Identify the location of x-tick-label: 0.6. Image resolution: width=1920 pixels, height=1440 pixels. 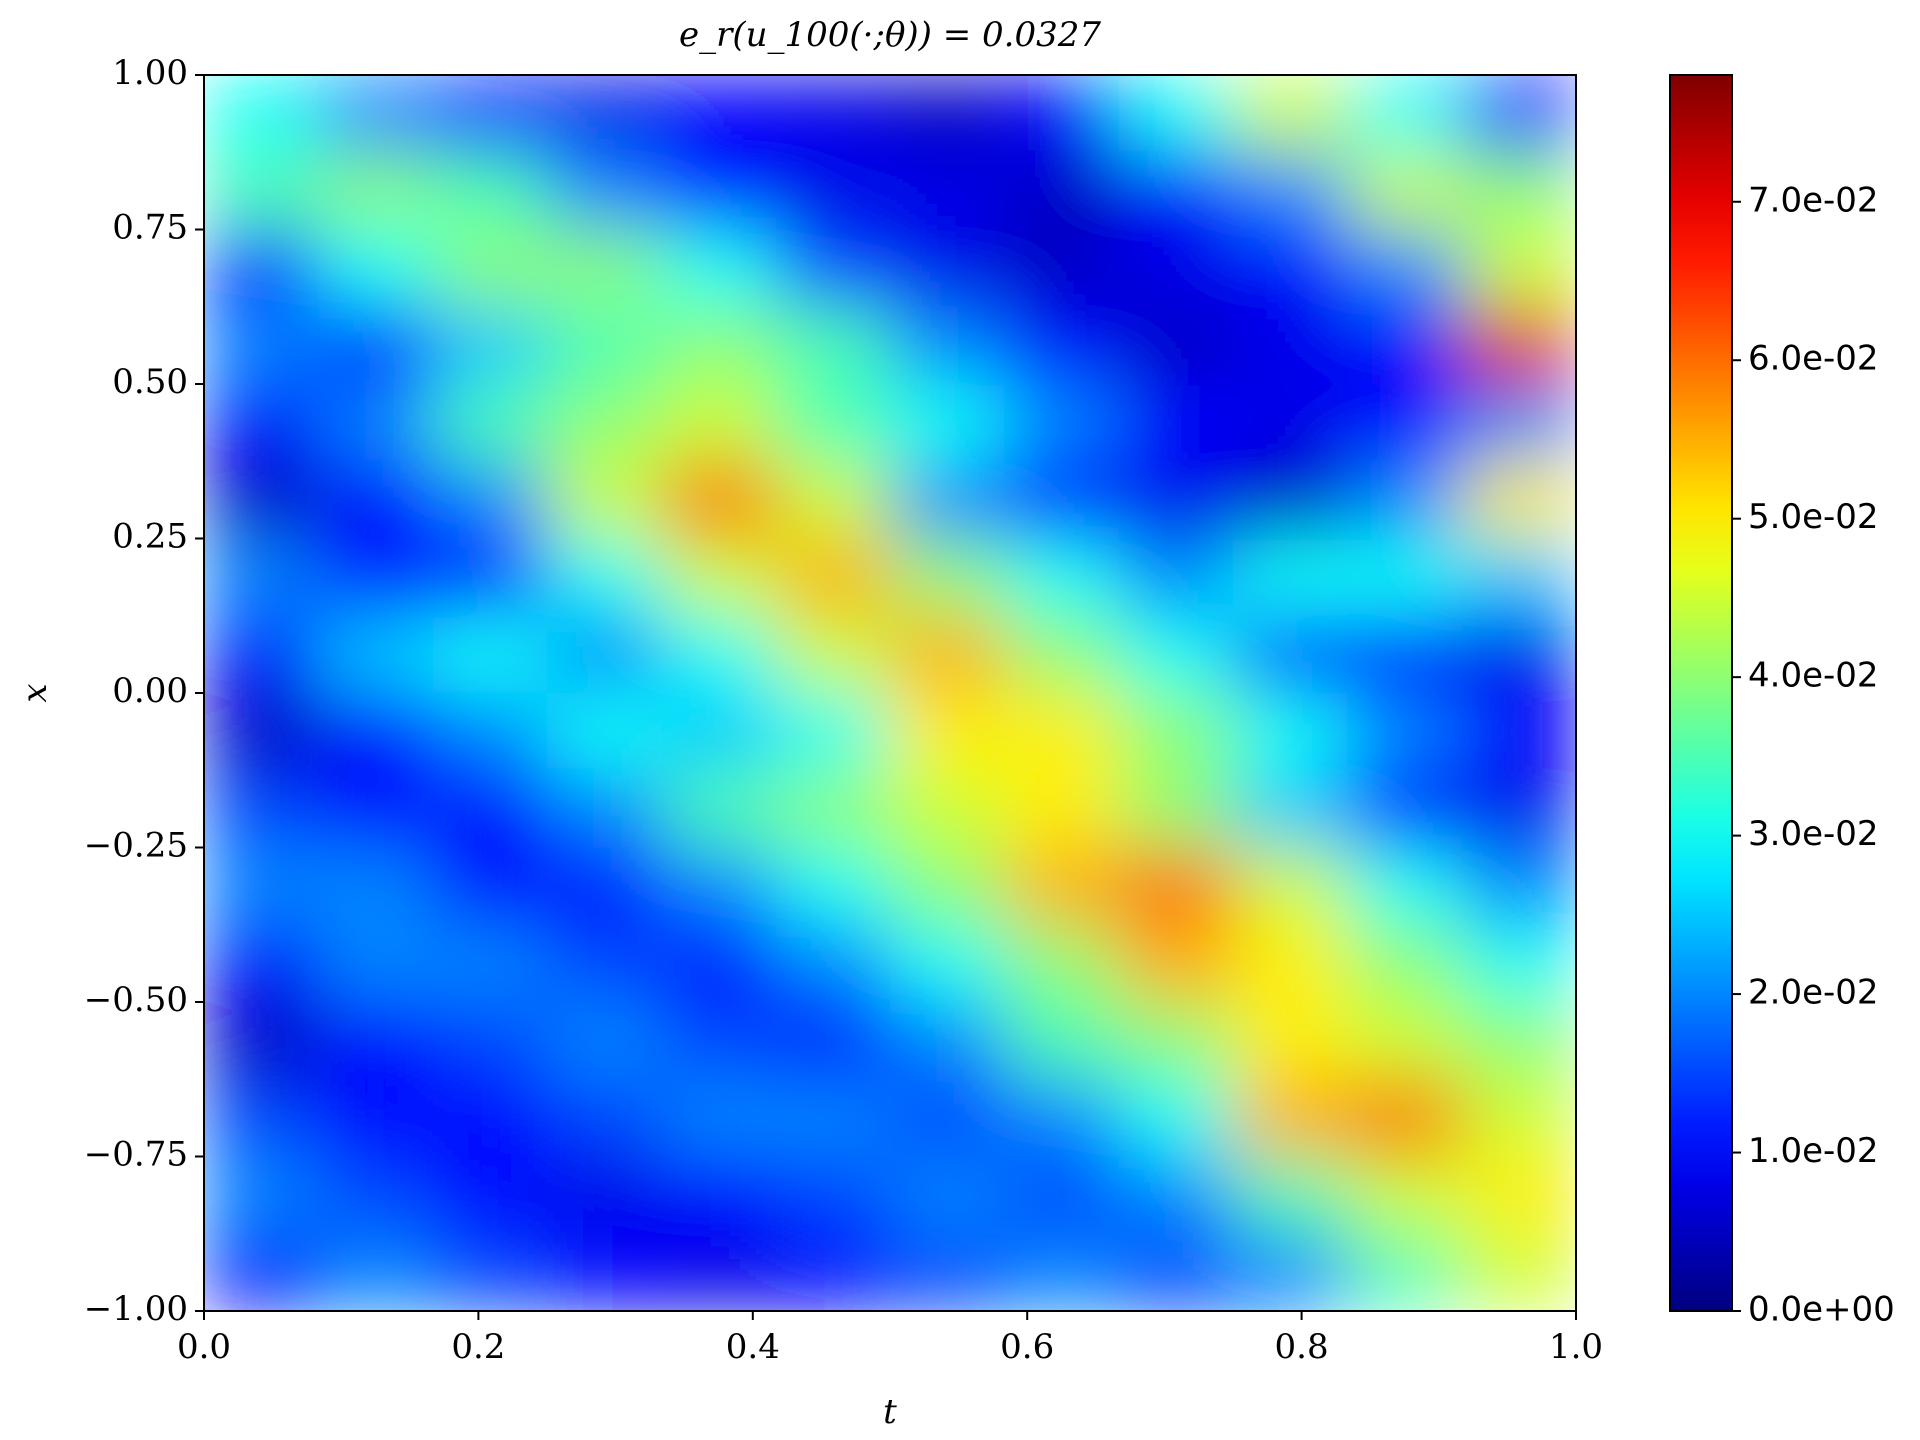
(1027, 1347).